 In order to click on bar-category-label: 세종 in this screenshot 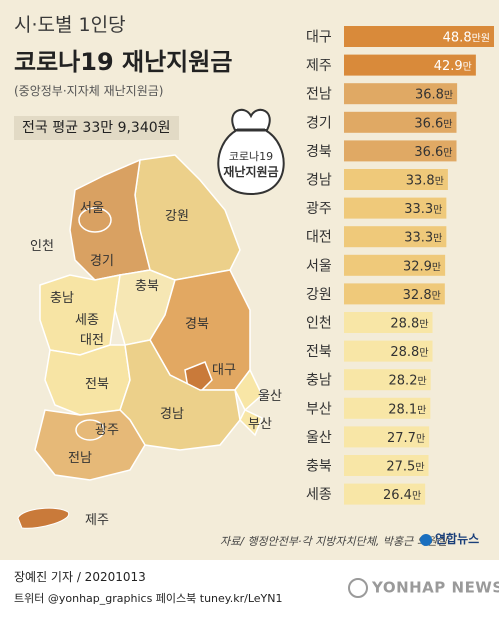, I will do `click(319, 495)`.